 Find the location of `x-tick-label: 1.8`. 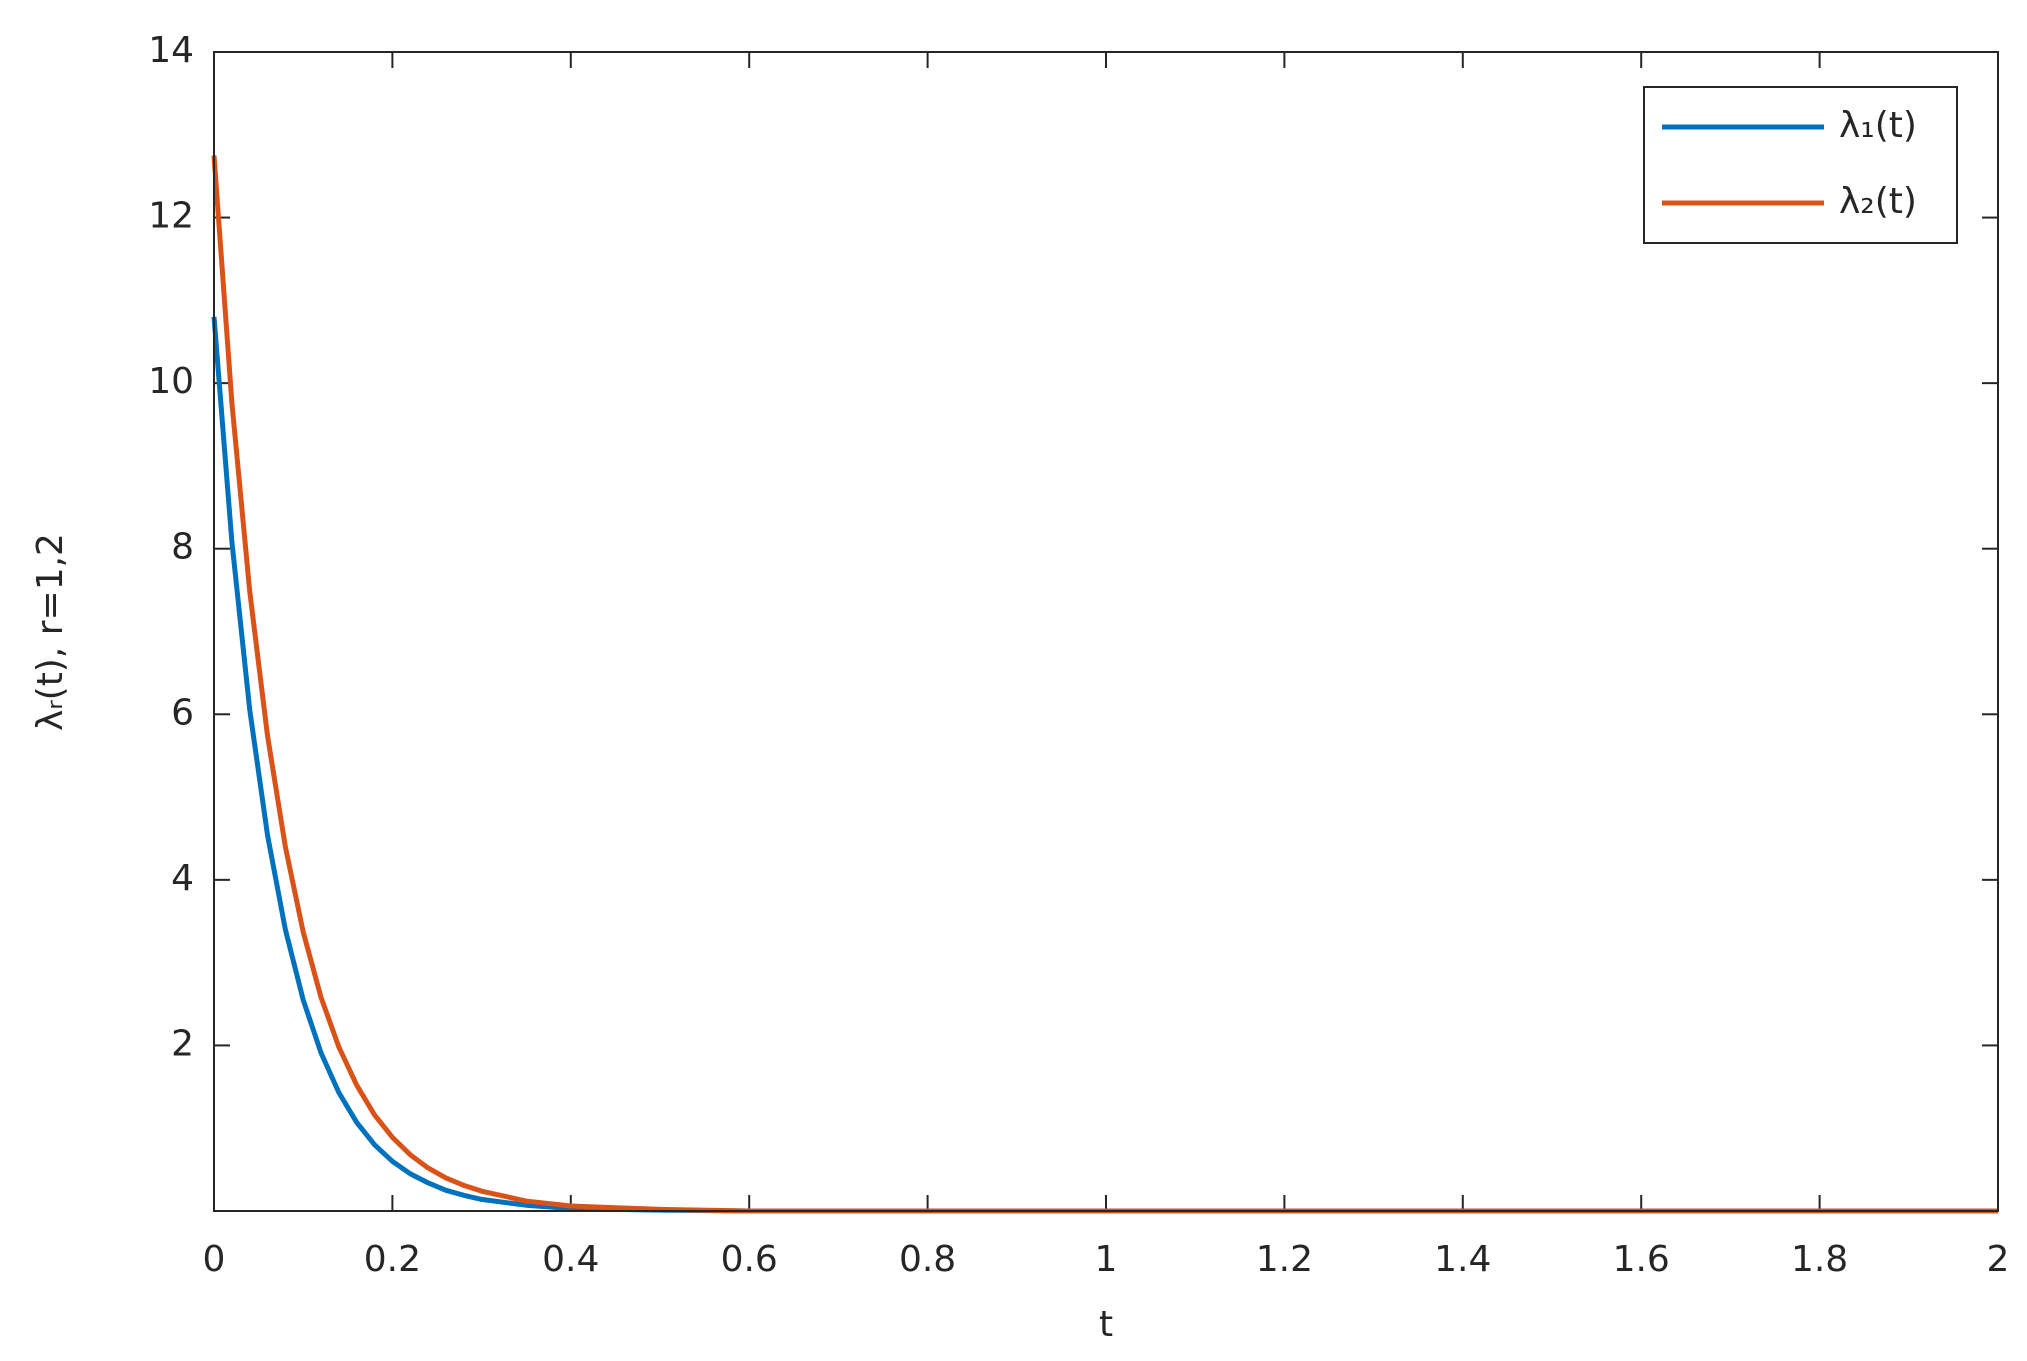

x-tick-label: 1.8 is located at coordinates (1819, 1259).